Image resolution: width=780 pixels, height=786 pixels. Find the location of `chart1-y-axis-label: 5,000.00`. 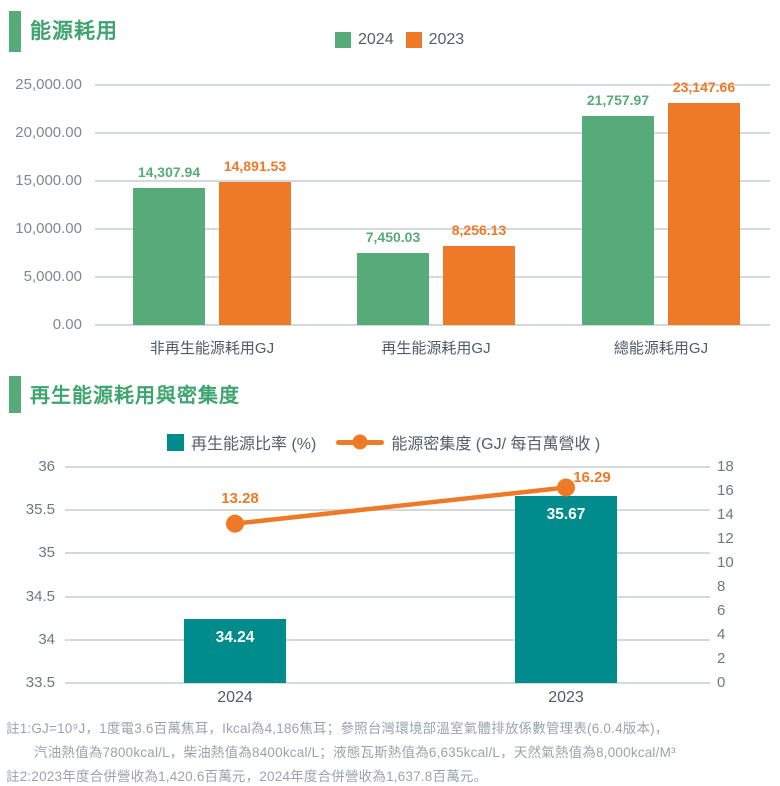

chart1-y-axis-label: 5,000.00 is located at coordinates (52, 276).